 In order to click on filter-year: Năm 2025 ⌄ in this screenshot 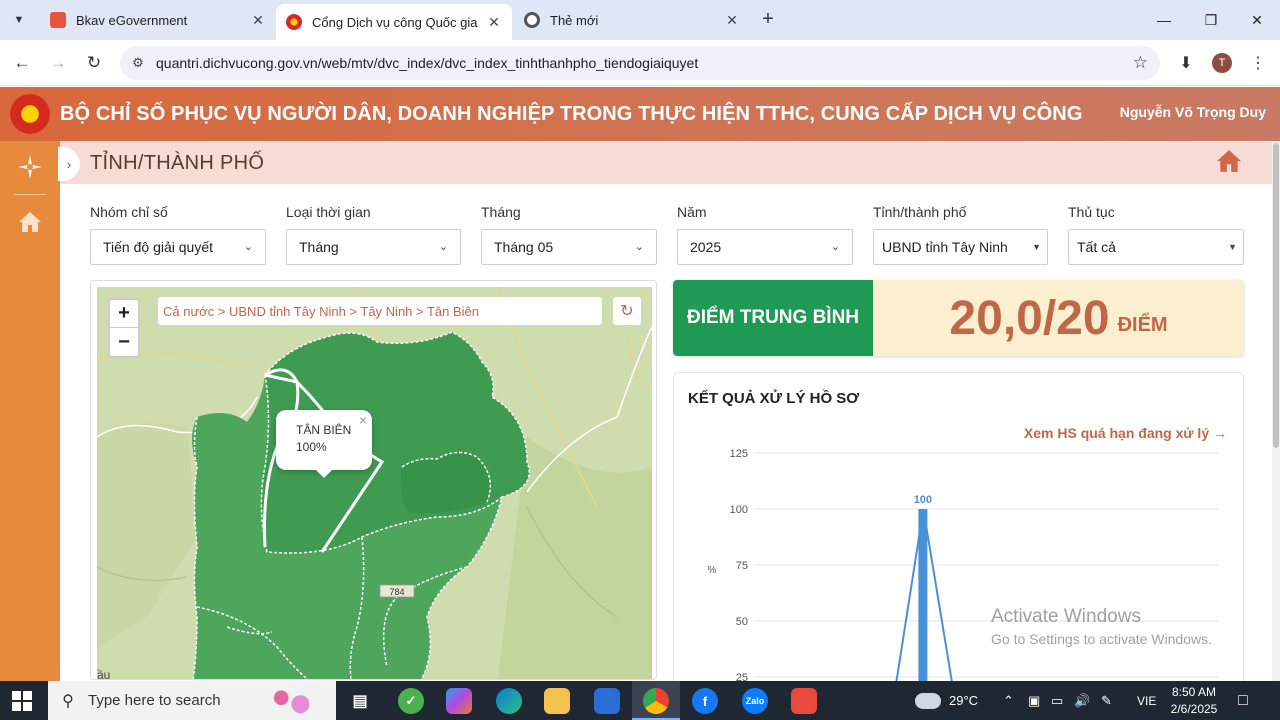, I will do `click(765, 234)`.